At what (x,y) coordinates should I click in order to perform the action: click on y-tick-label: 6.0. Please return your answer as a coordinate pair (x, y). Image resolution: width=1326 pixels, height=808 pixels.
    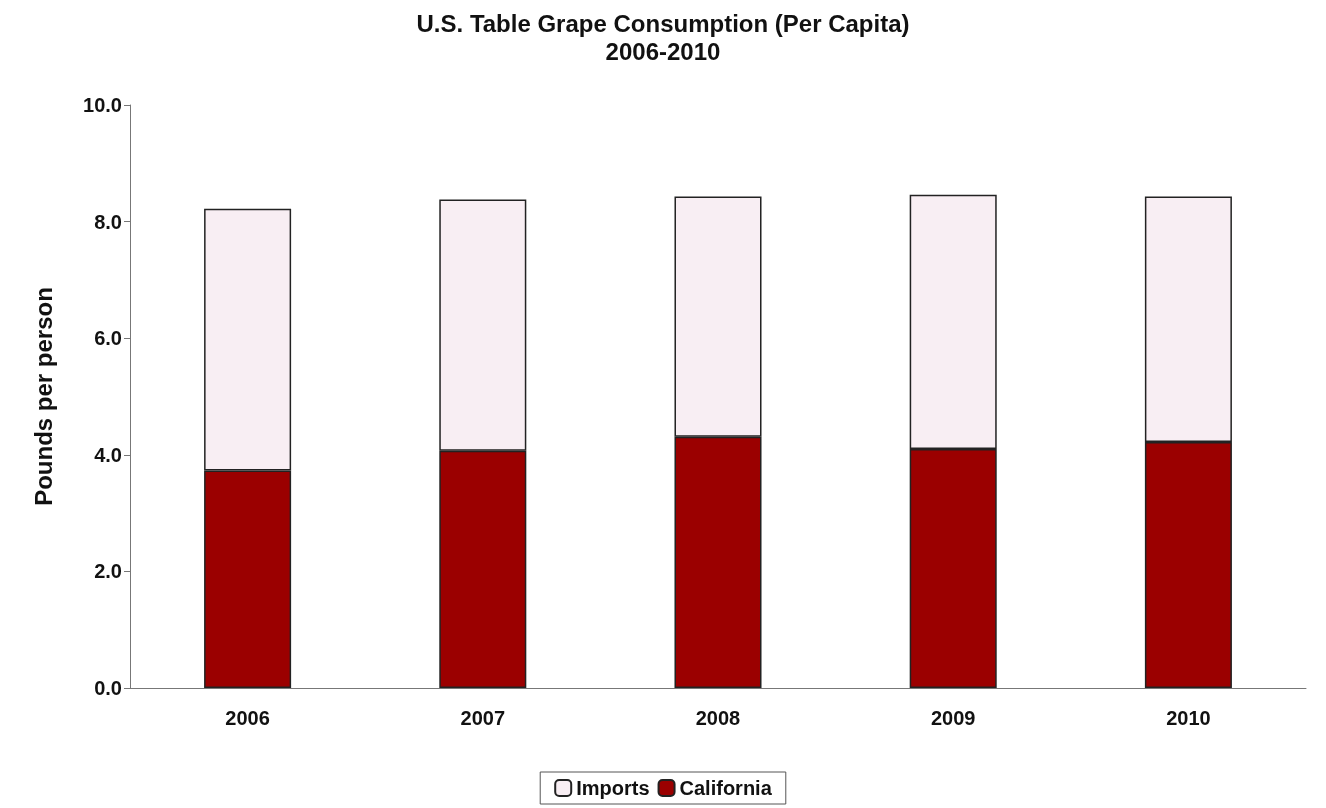
    Looking at the image, I should click on (108, 338).